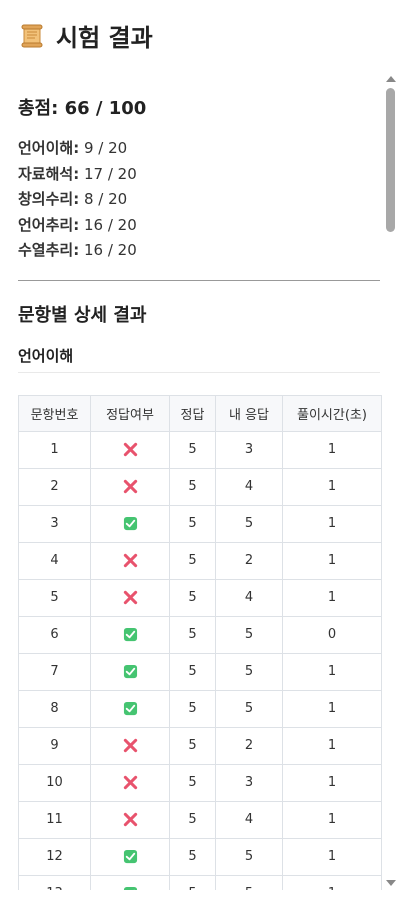 Image resolution: width=414 pixels, height=906 pixels. What do you see at coordinates (54, 413) in the screenshot?
I see `column-header: 문항번호` at bounding box center [54, 413].